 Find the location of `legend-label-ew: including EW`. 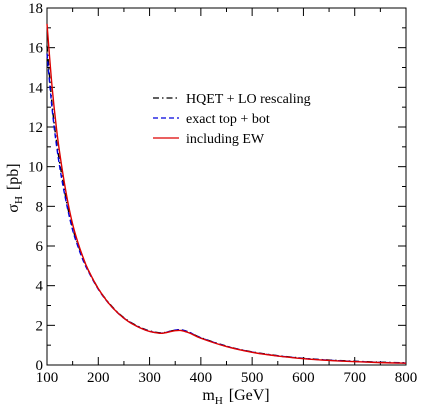

legend-label-ew: including EW is located at coordinates (225, 139).